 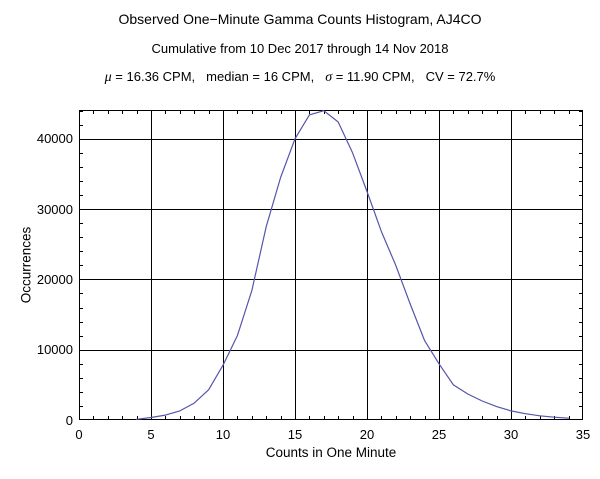 I want to click on mu-symbol: μ, so click(x=108, y=77).